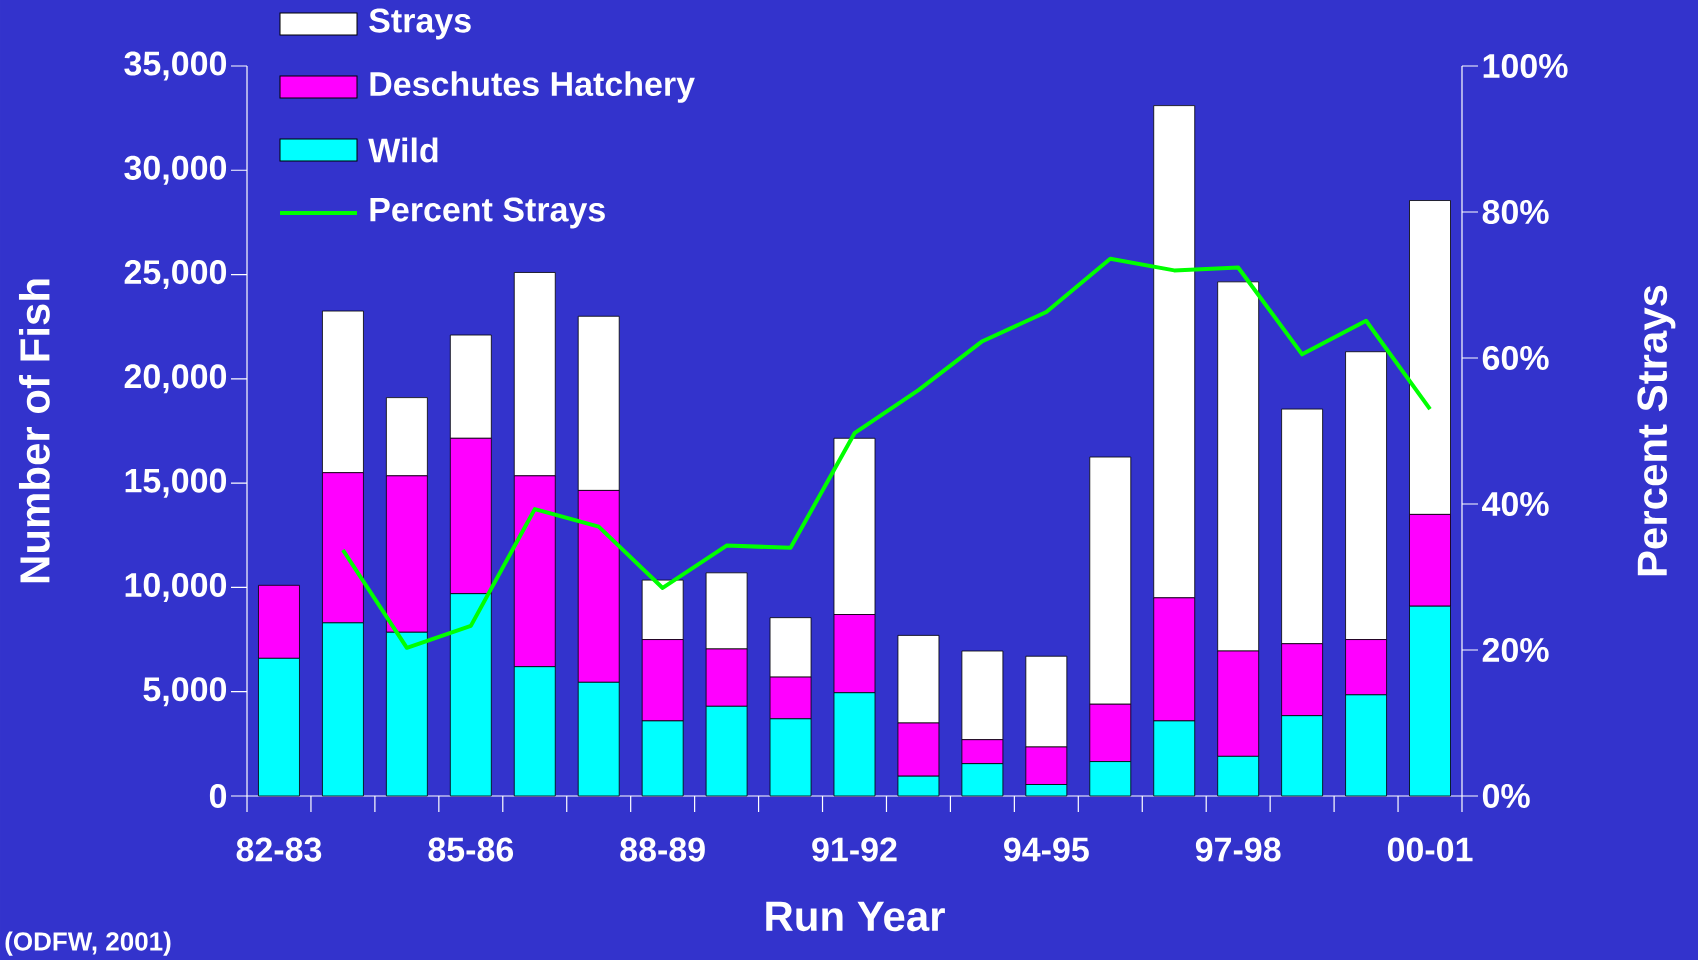 This screenshot has width=1698, height=960. Describe the element at coordinates (403, 150) in the screenshot. I see `legend-label: Wild` at that location.